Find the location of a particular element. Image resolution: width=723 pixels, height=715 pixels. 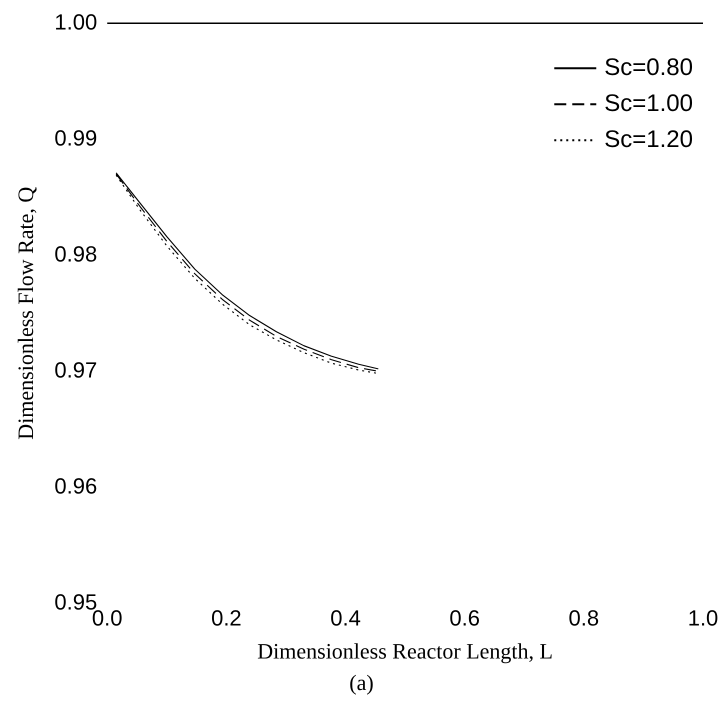

y-tick-label: 0.96 is located at coordinates (76, 485).